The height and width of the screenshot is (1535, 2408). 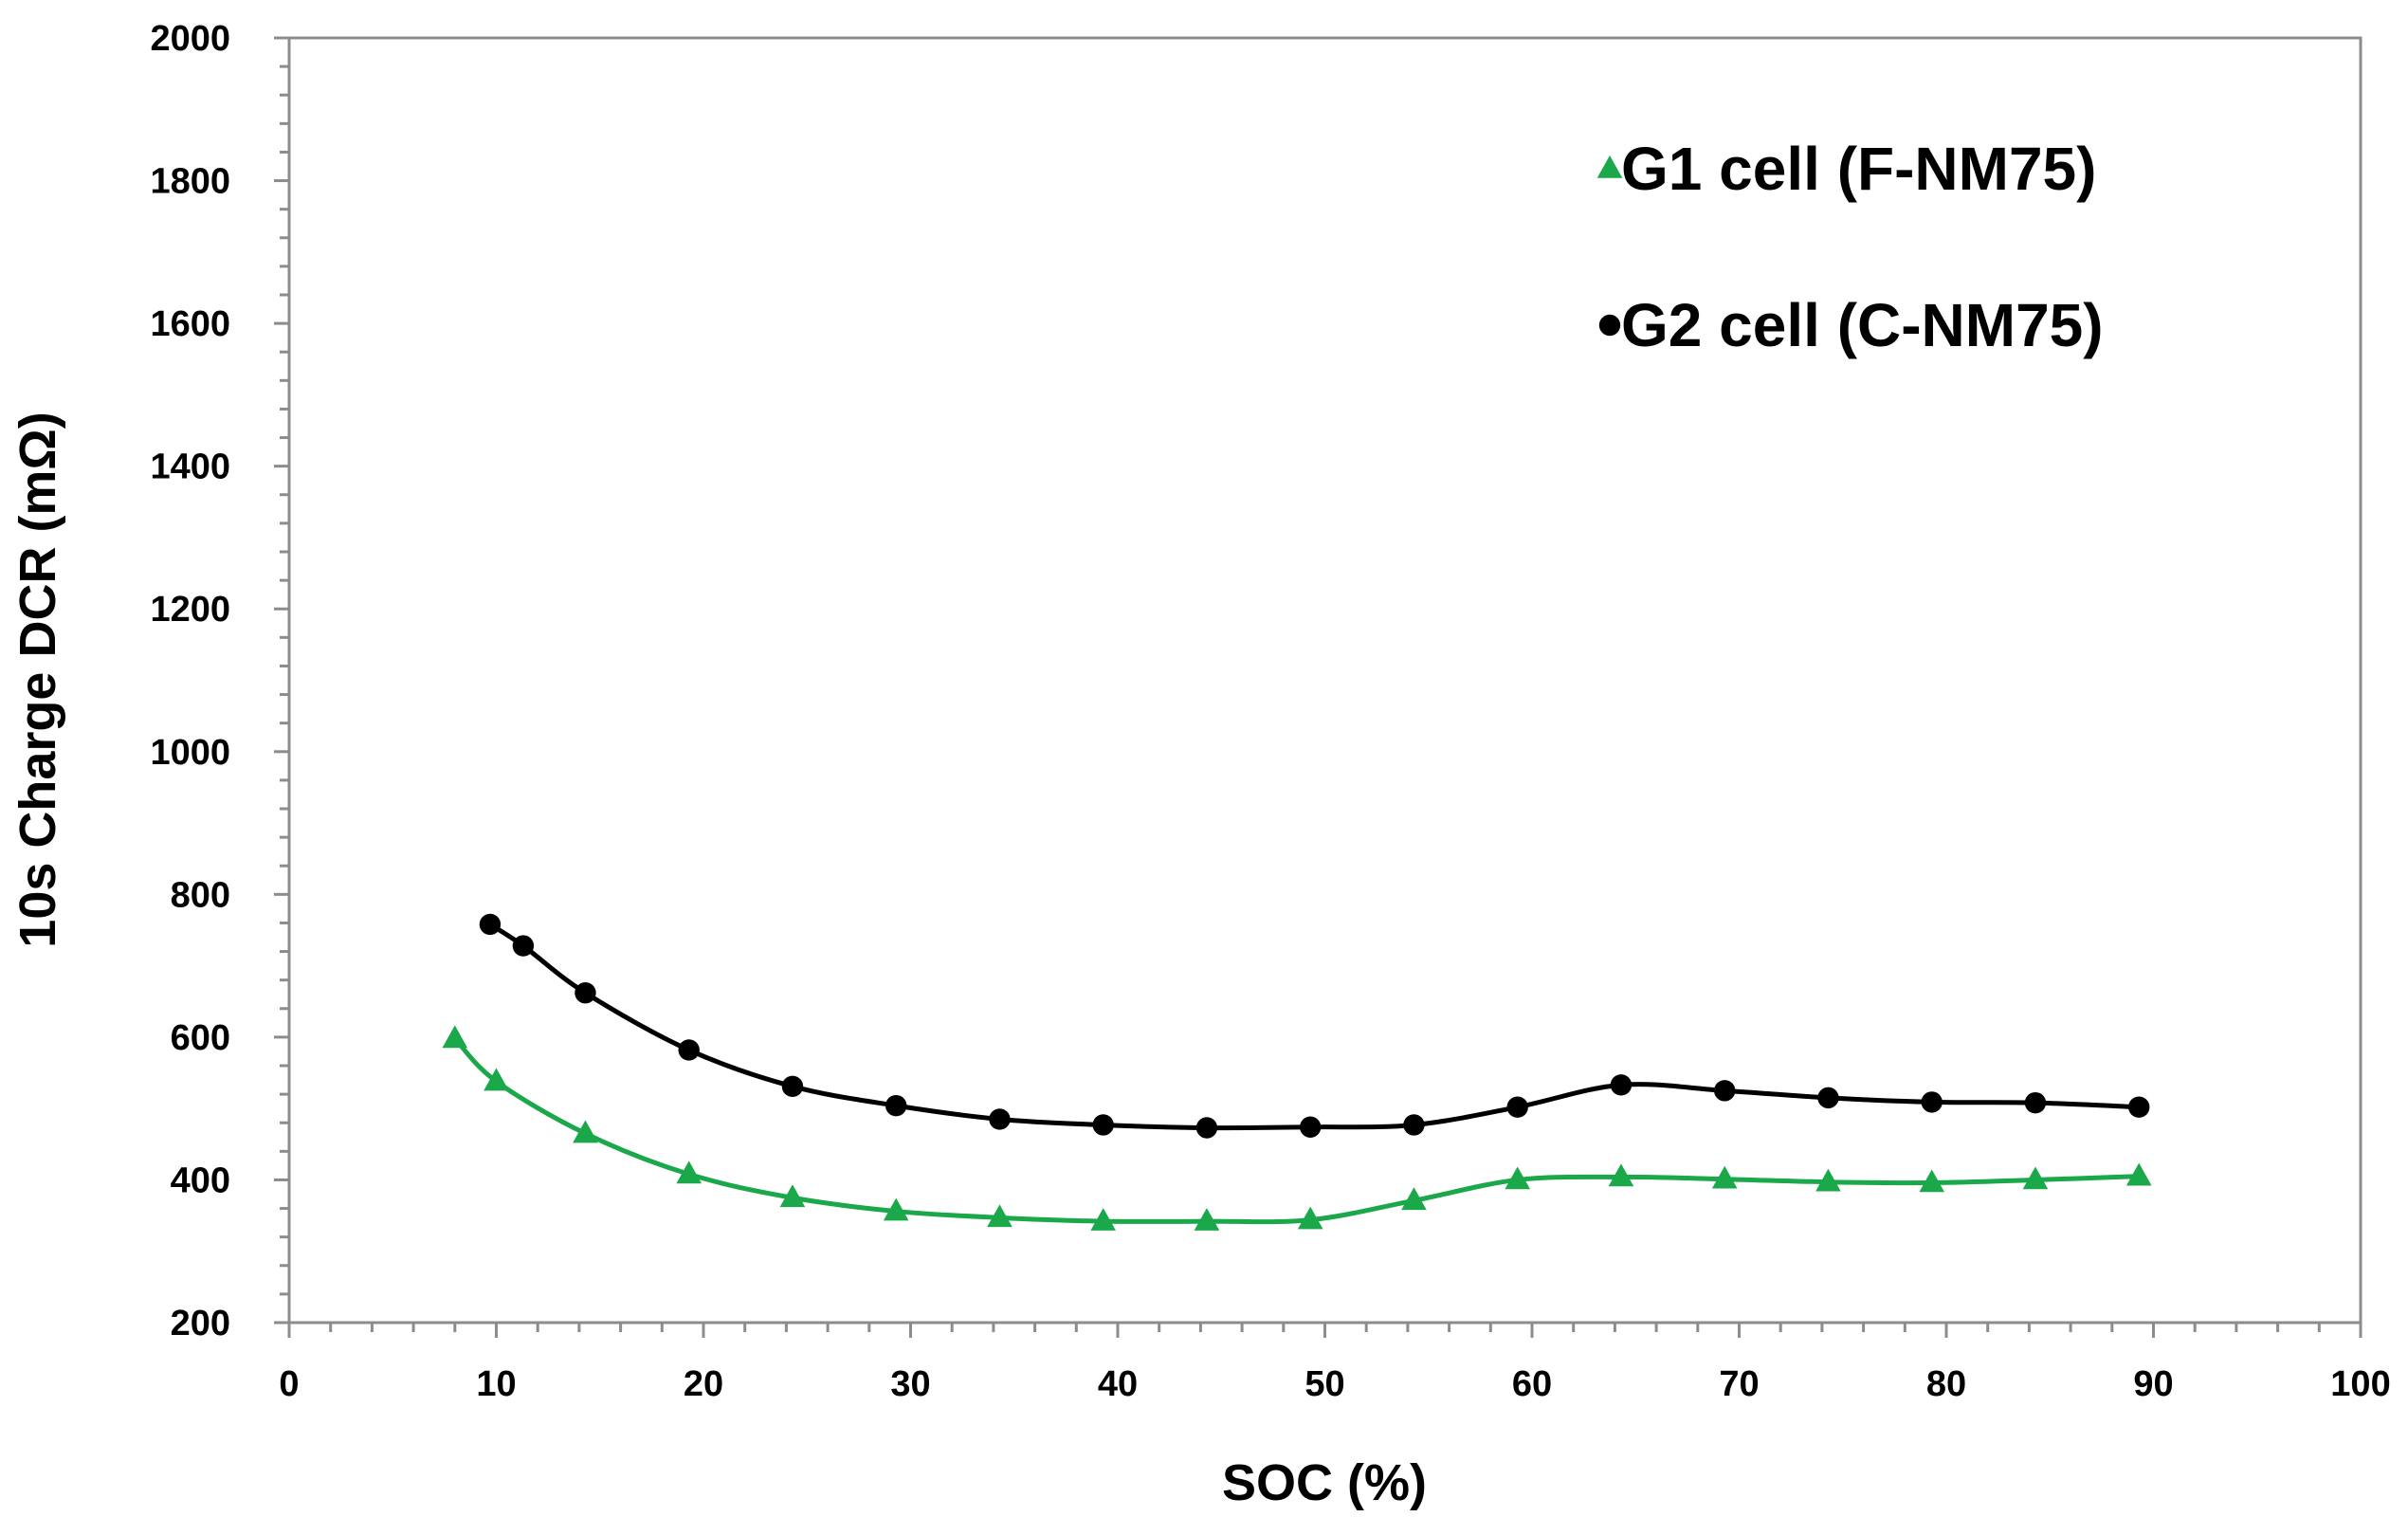 What do you see at coordinates (289, 1384) in the screenshot?
I see `x-tick-label: 0` at bounding box center [289, 1384].